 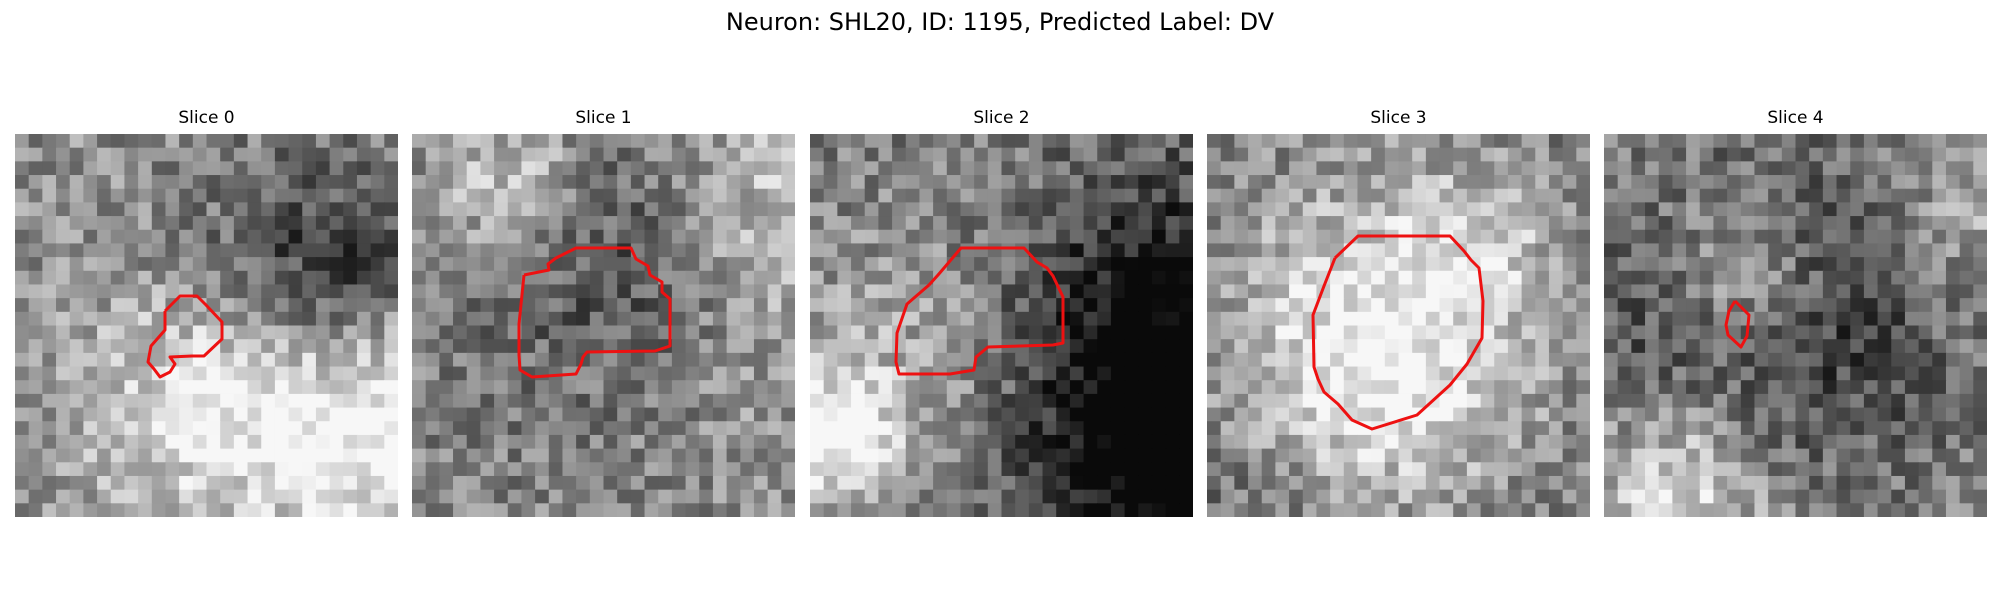 I want to click on slice-panel-1: Slice 1, so click(x=603, y=310).